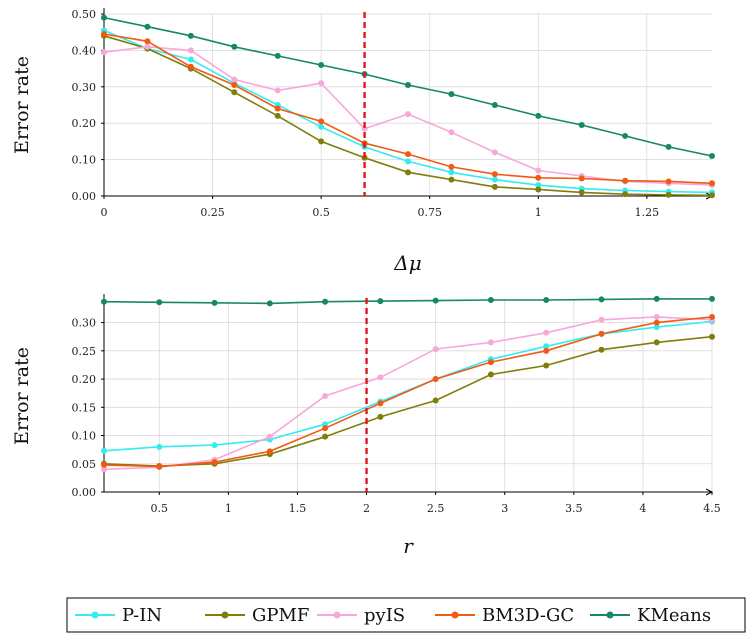  What do you see at coordinates (408, 301) in the screenshot?
I see `series-line-kmeans` at bounding box center [408, 301].